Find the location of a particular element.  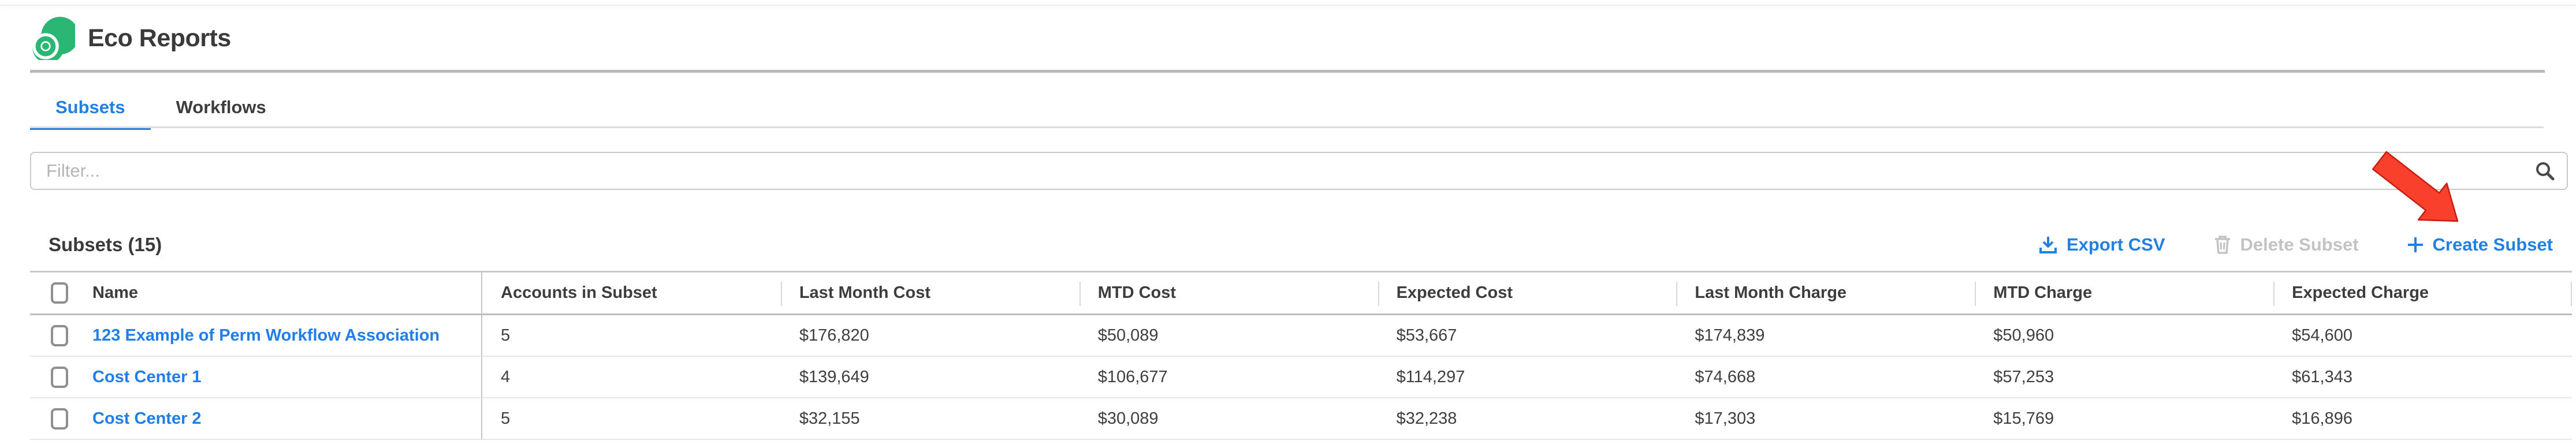

tab-bar: Subsets Workflows is located at coordinates (161, 108).